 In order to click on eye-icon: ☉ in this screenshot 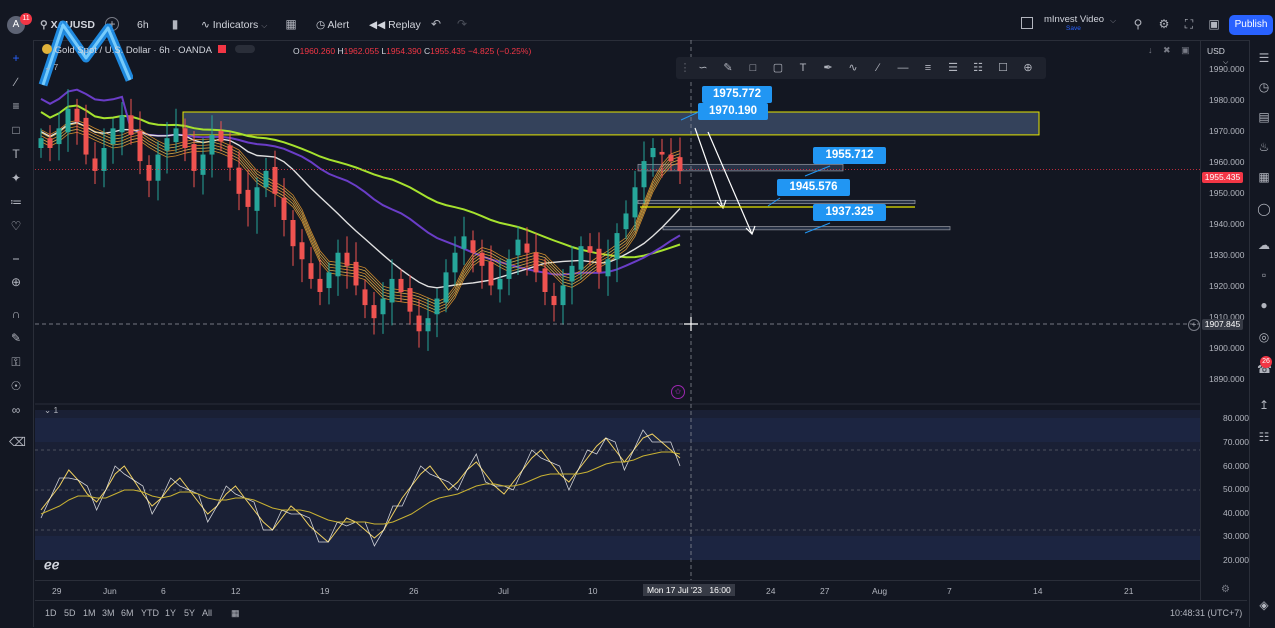, I will do `click(16, 386)`.